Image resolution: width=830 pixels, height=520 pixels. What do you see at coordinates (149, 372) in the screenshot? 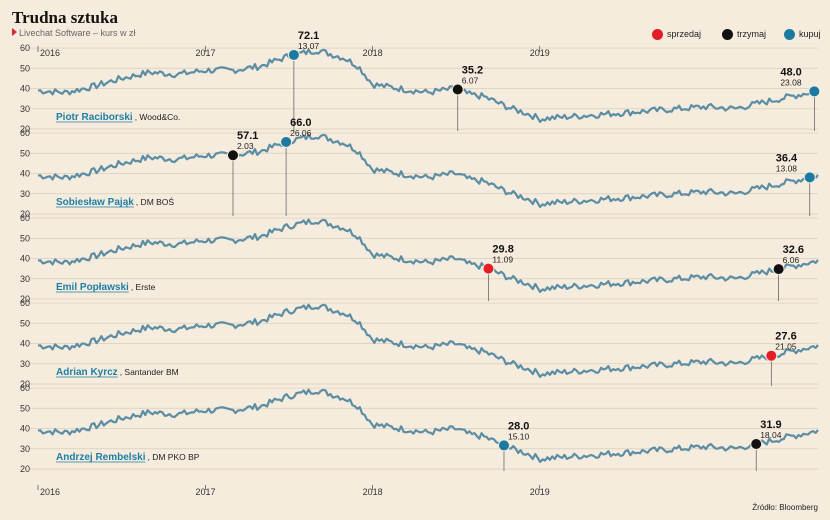
I see `analyst-firm: , Santander BM` at bounding box center [149, 372].